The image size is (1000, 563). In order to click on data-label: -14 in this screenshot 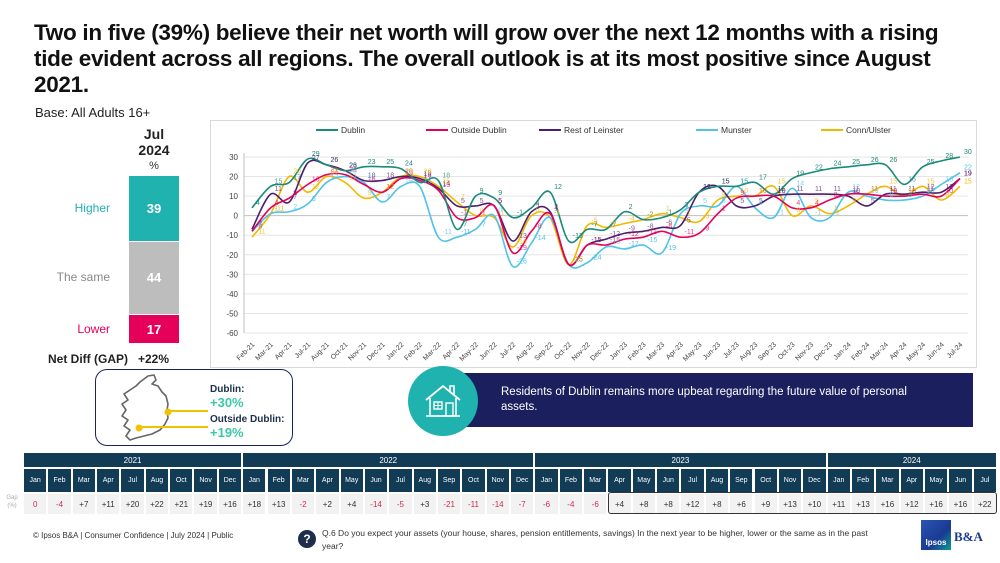, I will do `click(540, 238)`.